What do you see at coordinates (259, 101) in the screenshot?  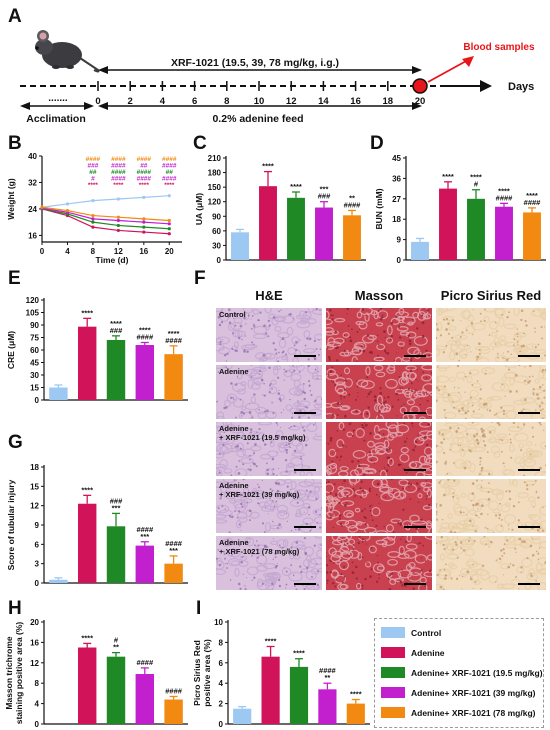 I see `timeline-tick-label: 10` at bounding box center [259, 101].